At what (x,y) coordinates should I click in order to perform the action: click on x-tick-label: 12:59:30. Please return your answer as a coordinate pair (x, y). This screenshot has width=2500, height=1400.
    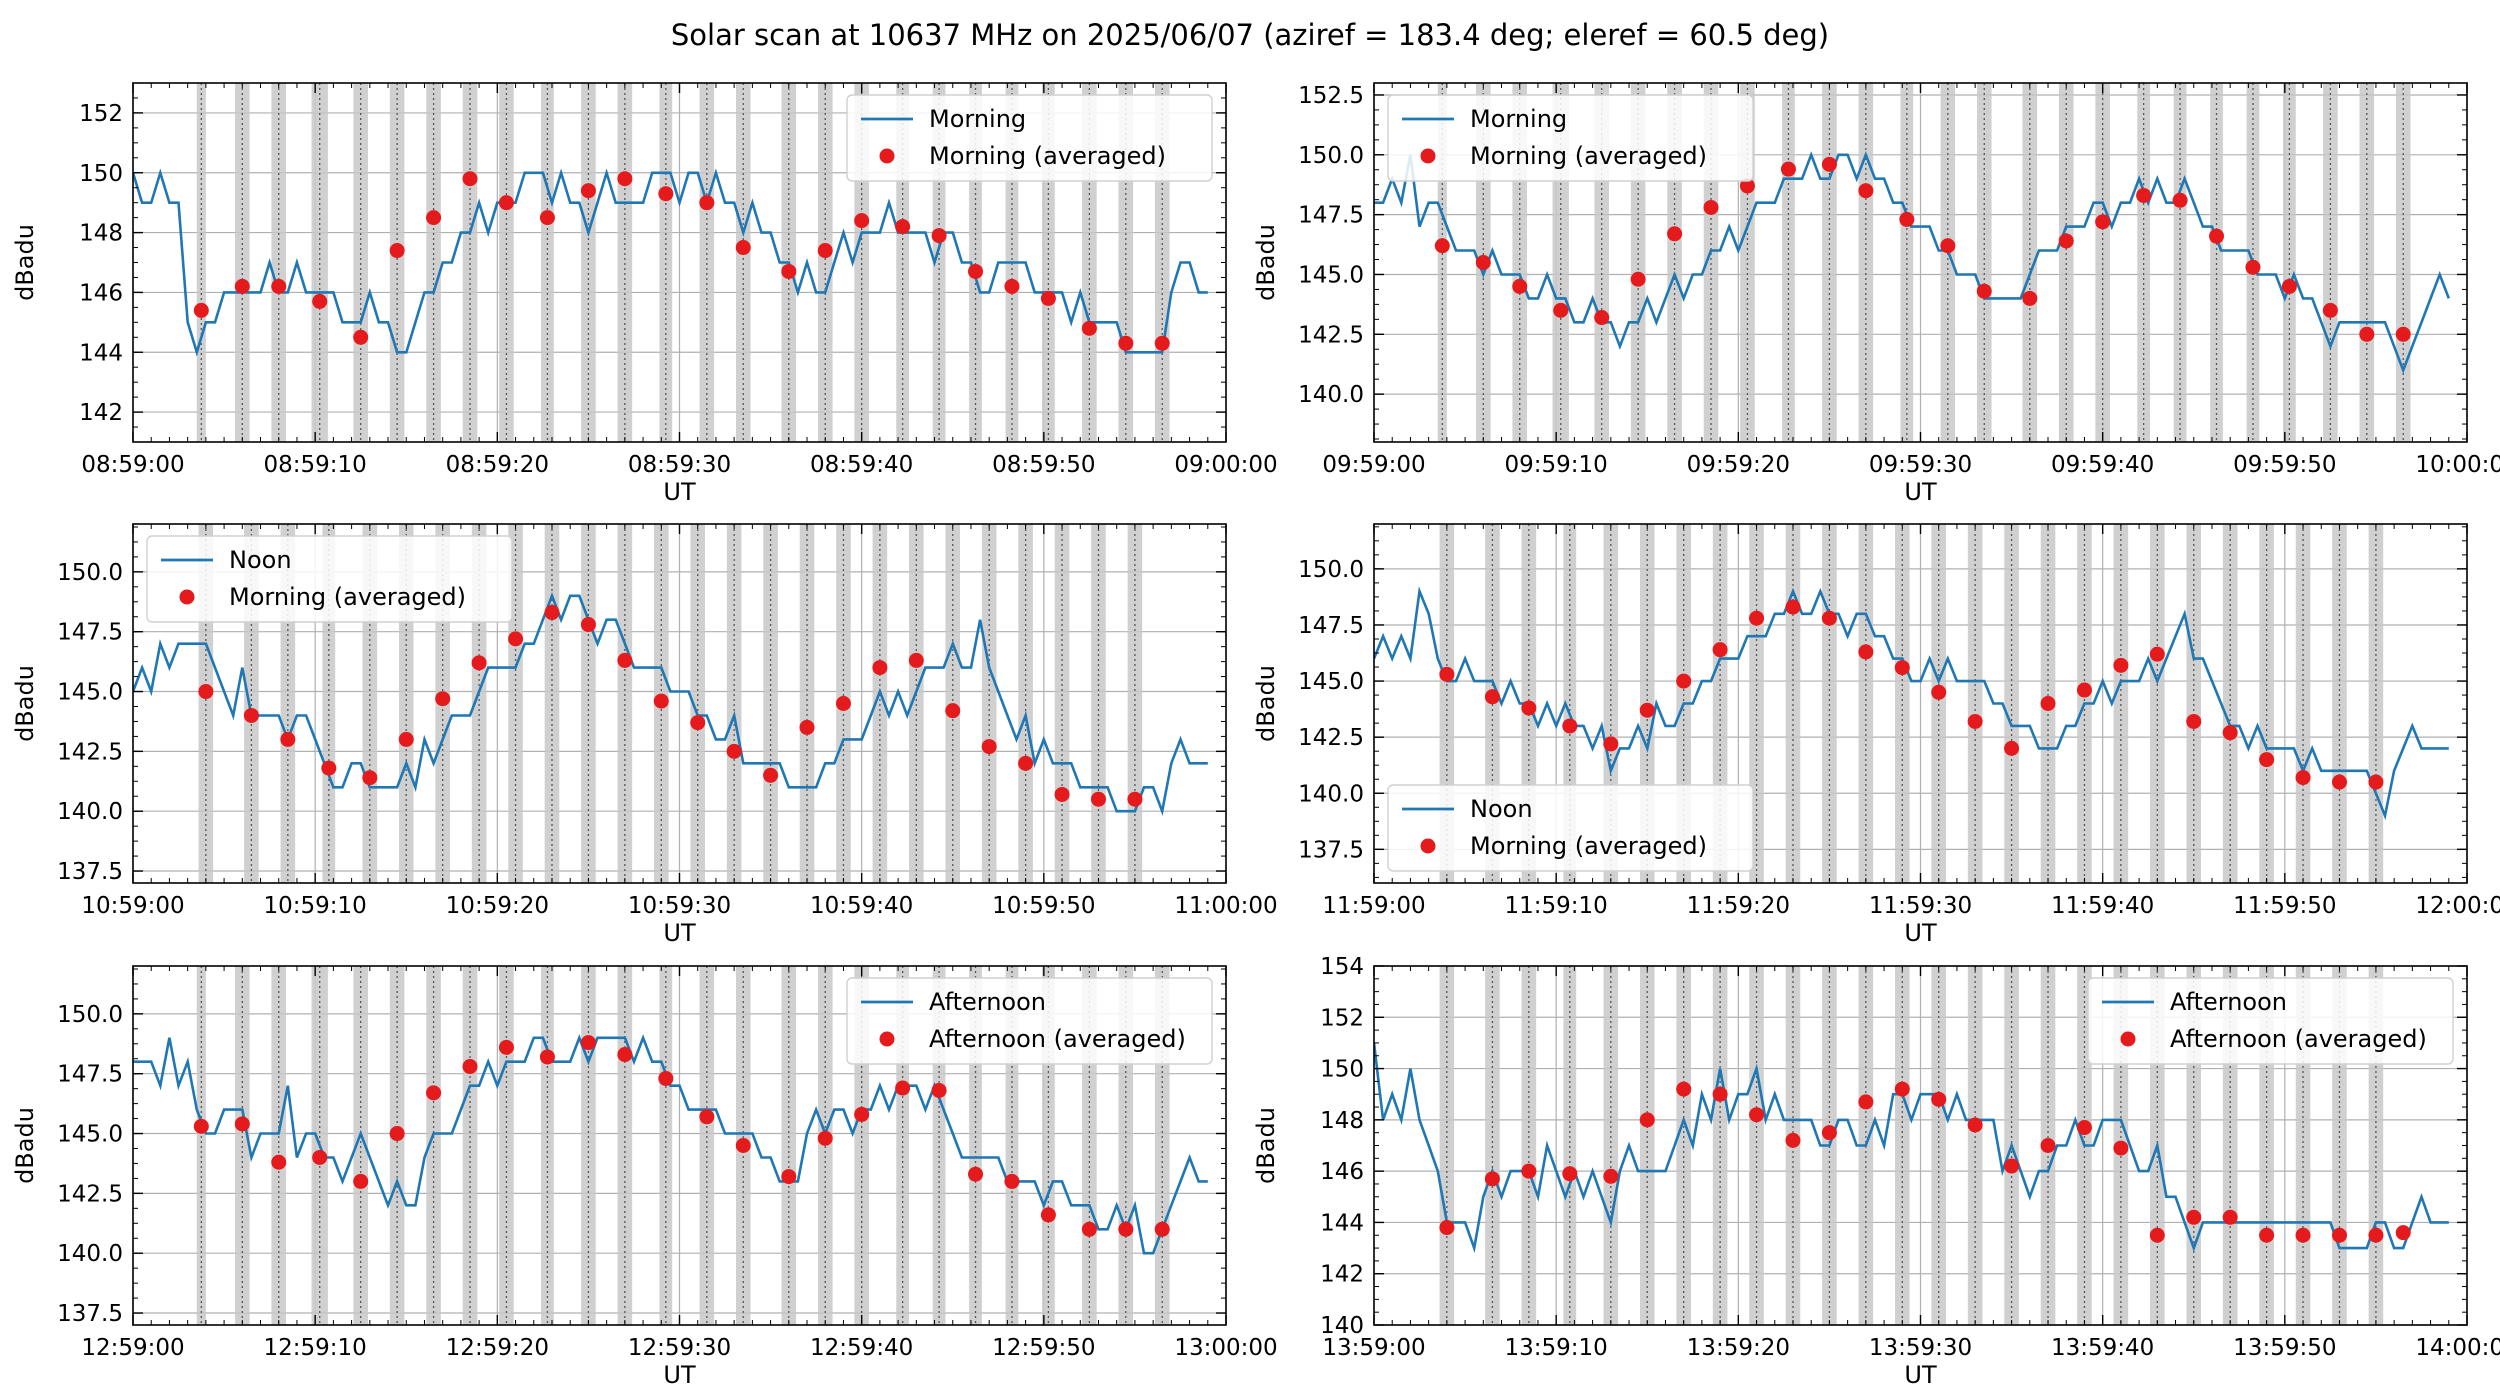
    Looking at the image, I should click on (679, 1348).